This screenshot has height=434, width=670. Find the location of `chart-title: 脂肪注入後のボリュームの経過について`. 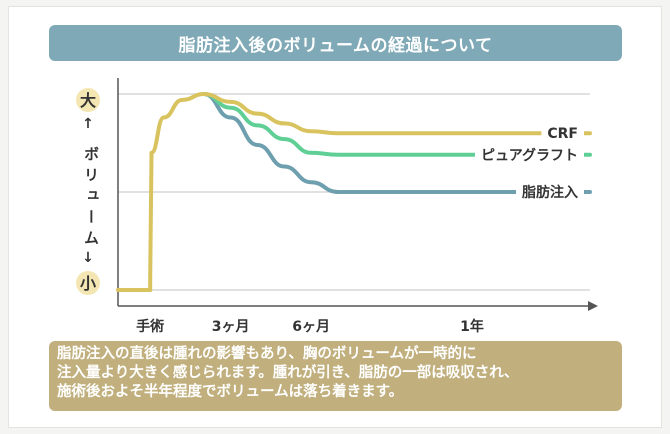

chart-title: 脂肪注入後のボリュームの経過について is located at coordinates (335, 43).